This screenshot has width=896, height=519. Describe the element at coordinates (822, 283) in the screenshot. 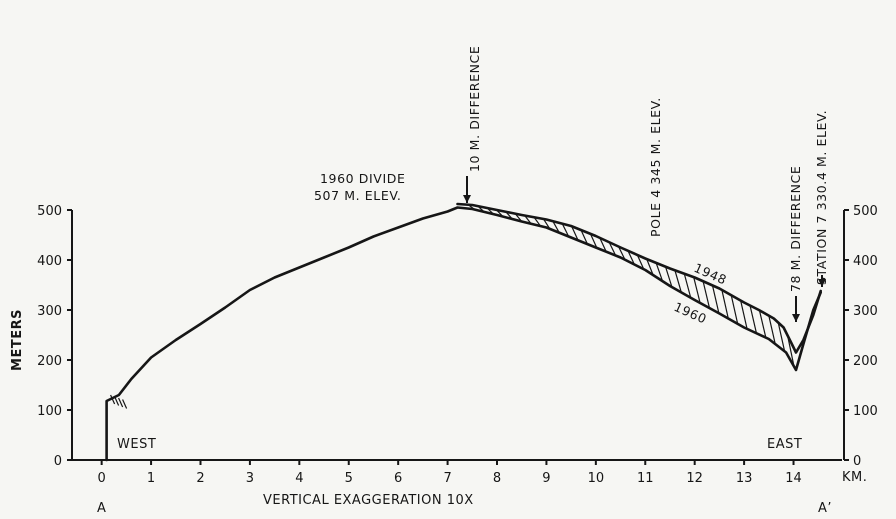

I see `station-arrow-head` at that location.